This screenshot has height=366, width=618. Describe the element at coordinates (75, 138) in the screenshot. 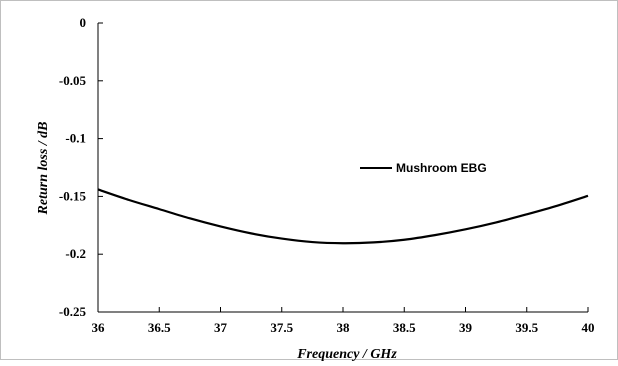

I see `y-tick-label: -0.1` at that location.